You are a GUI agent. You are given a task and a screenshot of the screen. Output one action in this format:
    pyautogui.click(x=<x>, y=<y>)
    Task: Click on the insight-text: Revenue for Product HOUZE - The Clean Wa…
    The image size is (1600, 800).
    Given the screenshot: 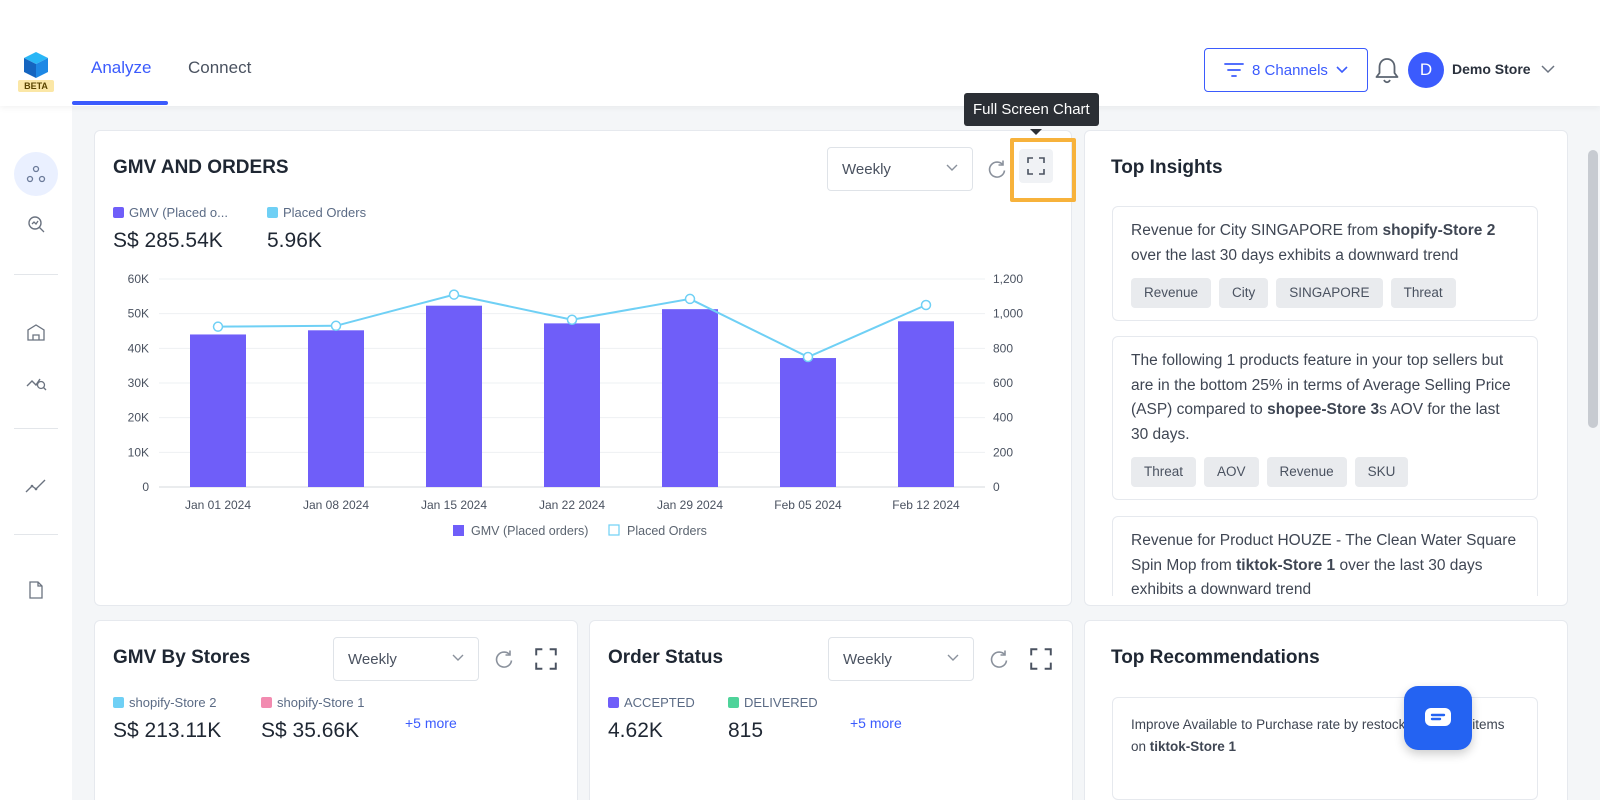 What is the action you would take?
    pyautogui.click(x=1324, y=553)
    